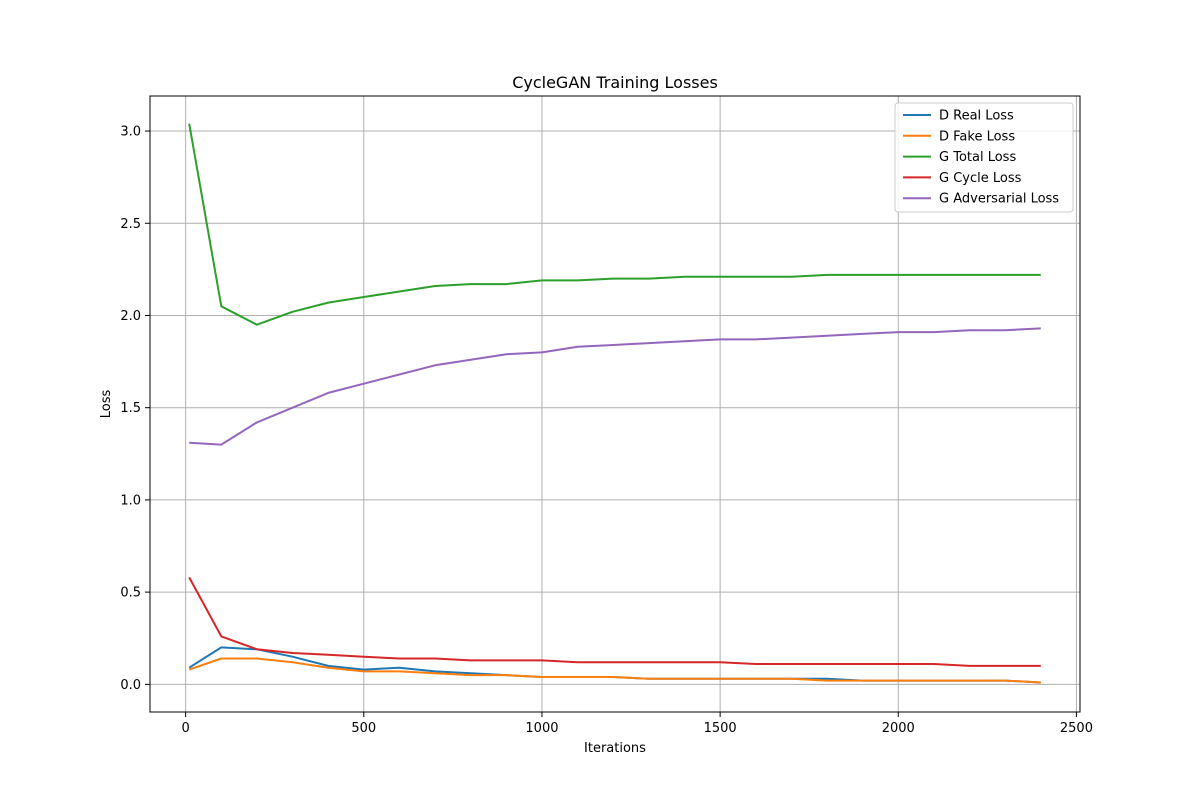  What do you see at coordinates (130, 408) in the screenshot?
I see `y-tick-label: 1.5` at bounding box center [130, 408].